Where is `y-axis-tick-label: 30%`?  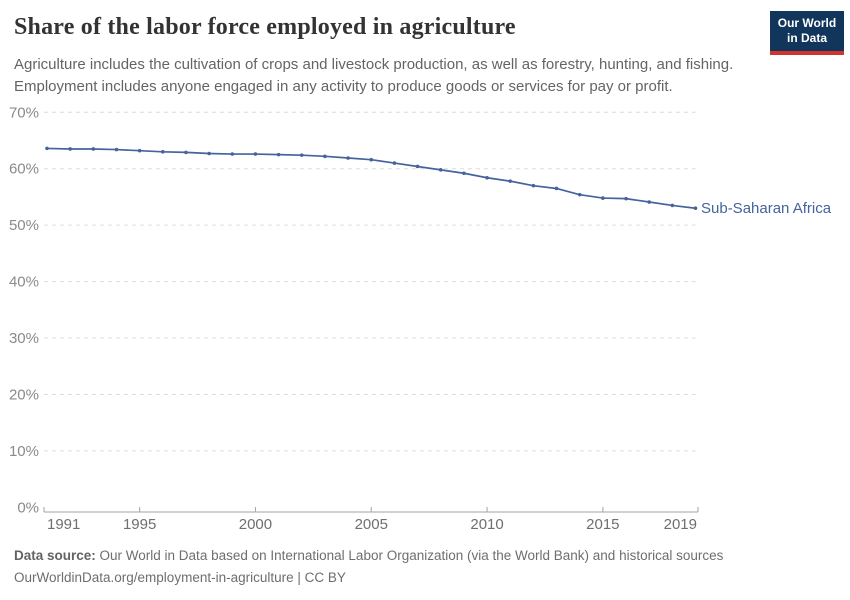 y-axis-tick-label: 30% is located at coordinates (24, 338).